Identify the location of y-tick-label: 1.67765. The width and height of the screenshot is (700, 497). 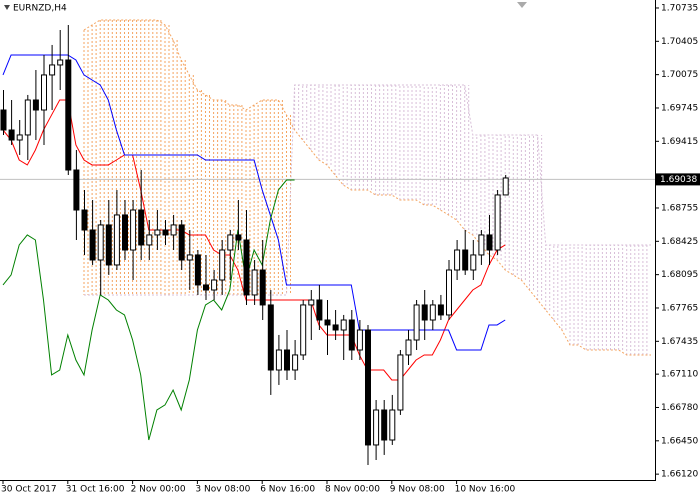
(679, 308).